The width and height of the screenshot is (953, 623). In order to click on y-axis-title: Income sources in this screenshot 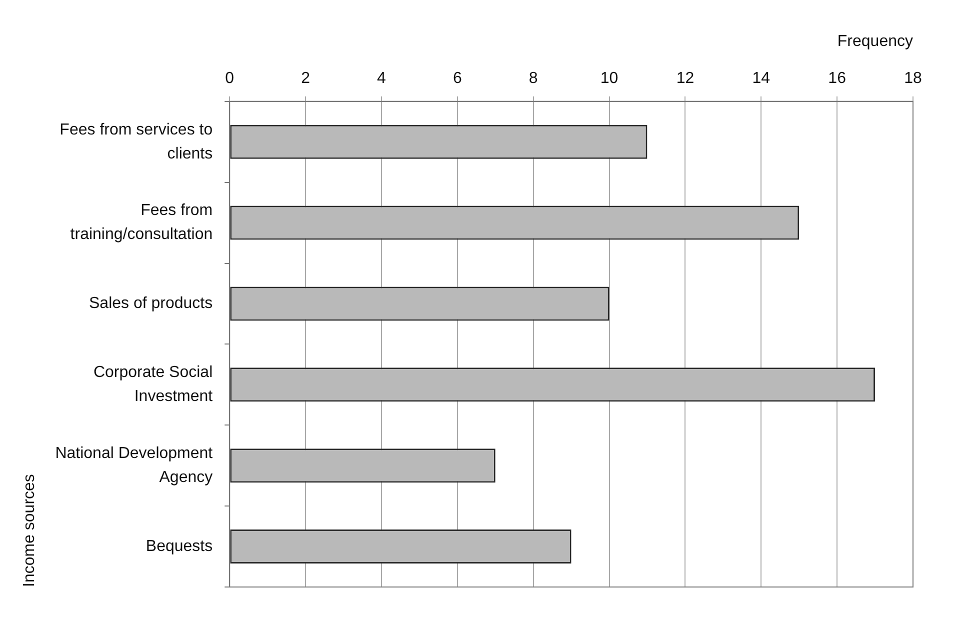, I will do `click(29, 530)`.